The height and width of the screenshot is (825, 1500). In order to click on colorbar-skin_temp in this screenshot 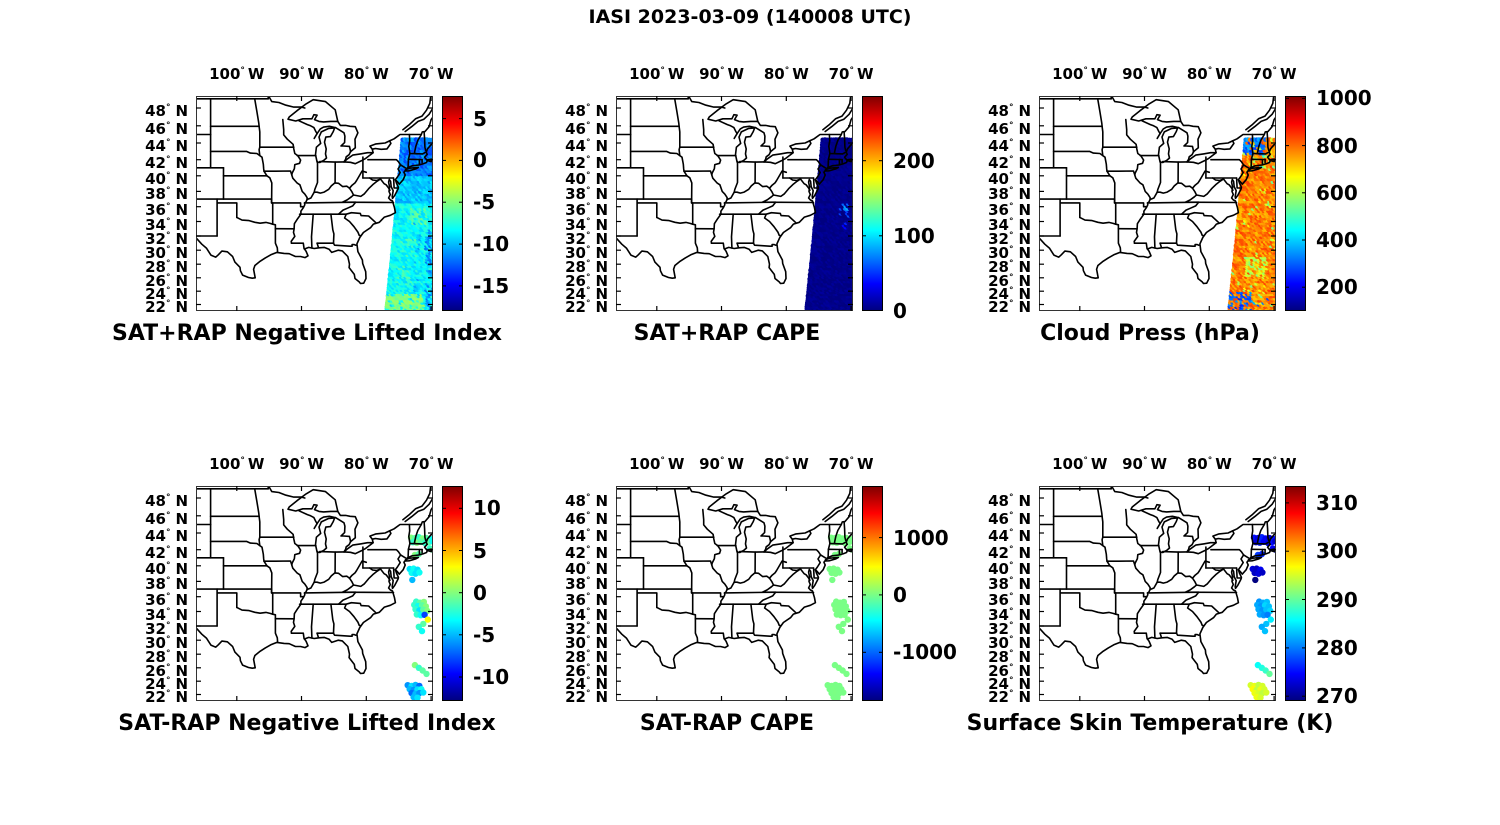, I will do `click(1295, 593)`.